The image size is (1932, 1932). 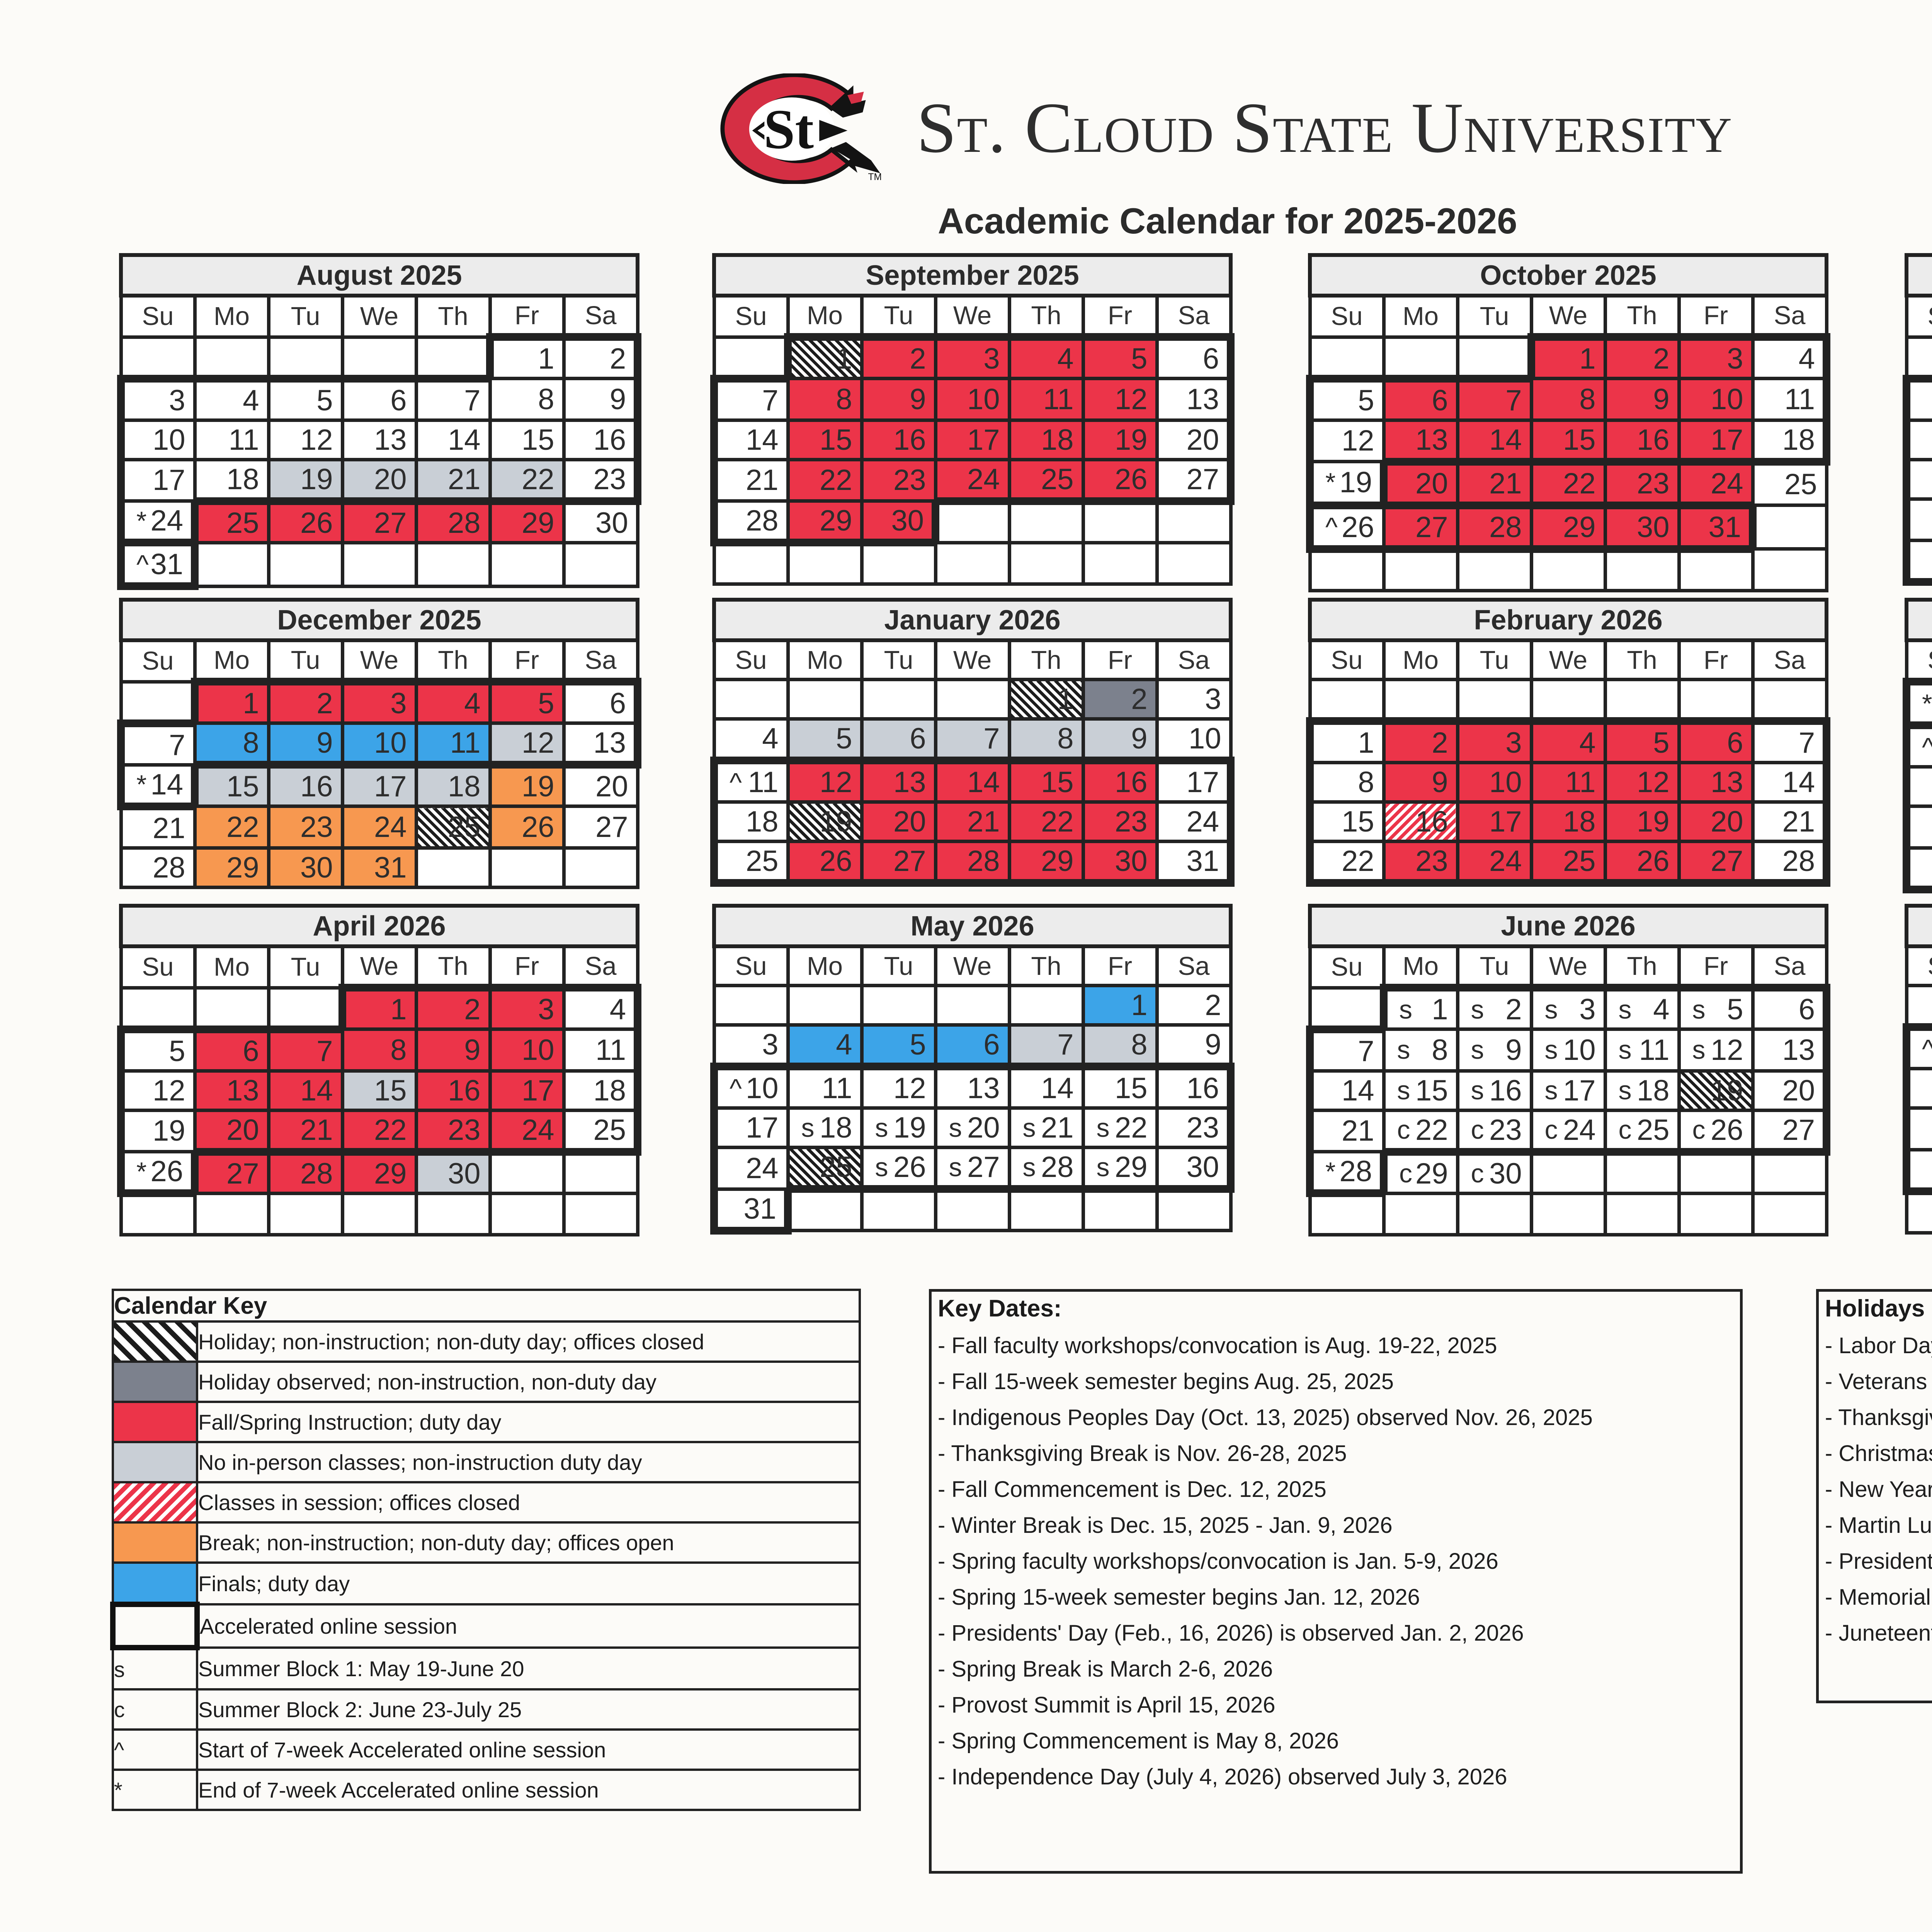 I want to click on svg-text: TM, so click(x=875, y=177).